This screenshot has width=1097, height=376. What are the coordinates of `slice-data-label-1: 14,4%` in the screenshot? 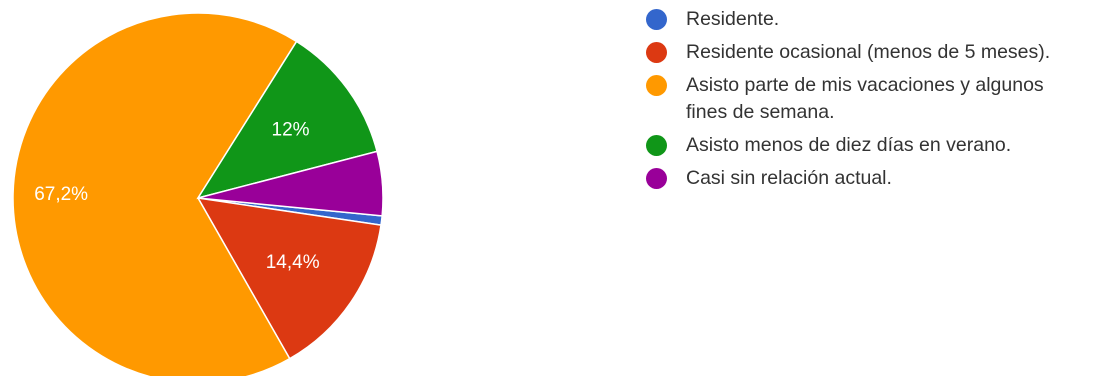 It's located at (293, 262).